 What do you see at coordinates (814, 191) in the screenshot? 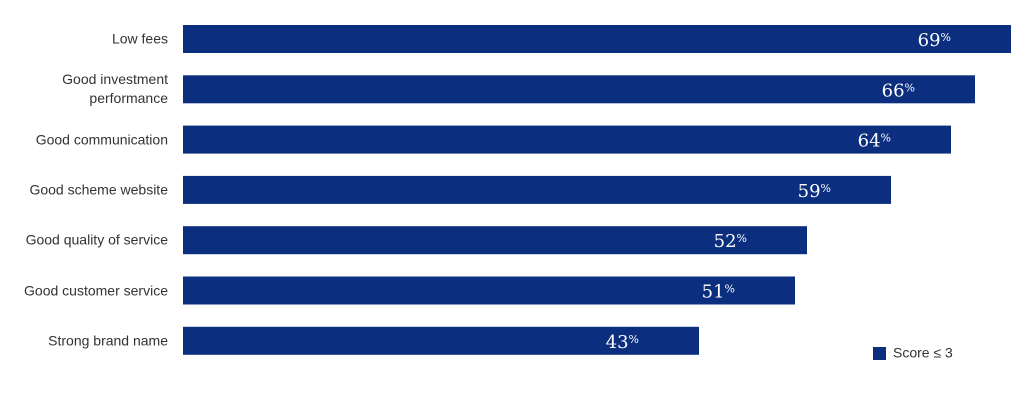
I see `value-label: 59%` at bounding box center [814, 191].